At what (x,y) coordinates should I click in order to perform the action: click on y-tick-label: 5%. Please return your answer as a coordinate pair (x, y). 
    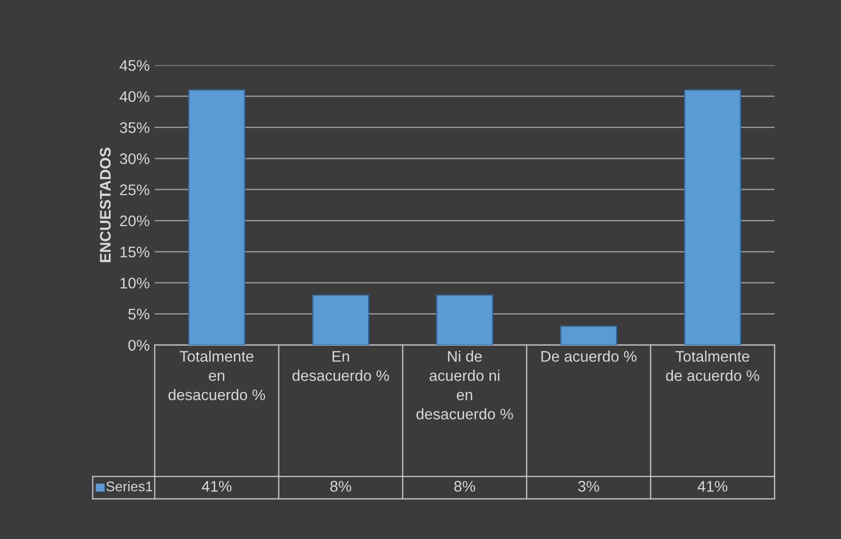
    Looking at the image, I should click on (139, 314).